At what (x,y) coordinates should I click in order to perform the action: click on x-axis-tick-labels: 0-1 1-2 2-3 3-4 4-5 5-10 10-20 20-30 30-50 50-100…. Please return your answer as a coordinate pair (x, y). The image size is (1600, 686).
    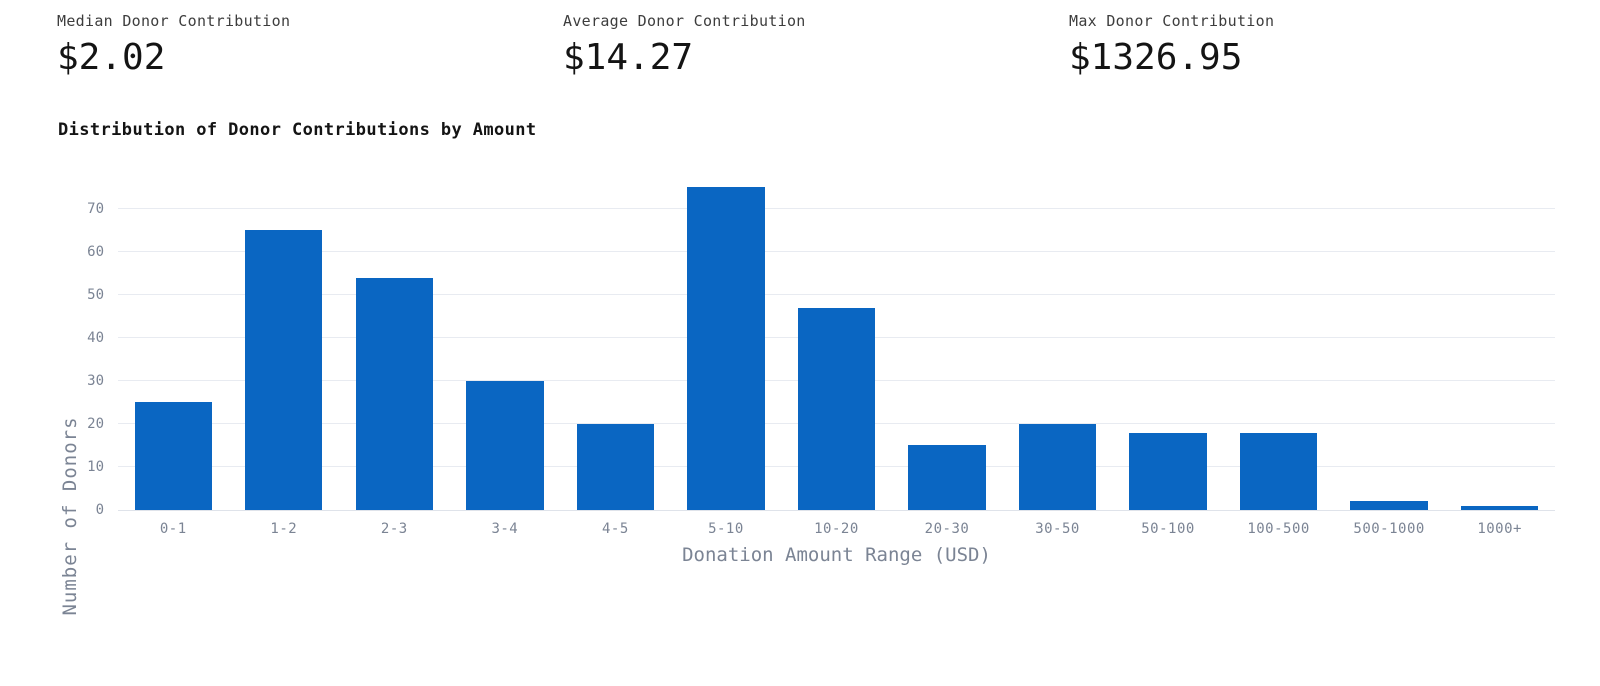
    Looking at the image, I should click on (836, 529).